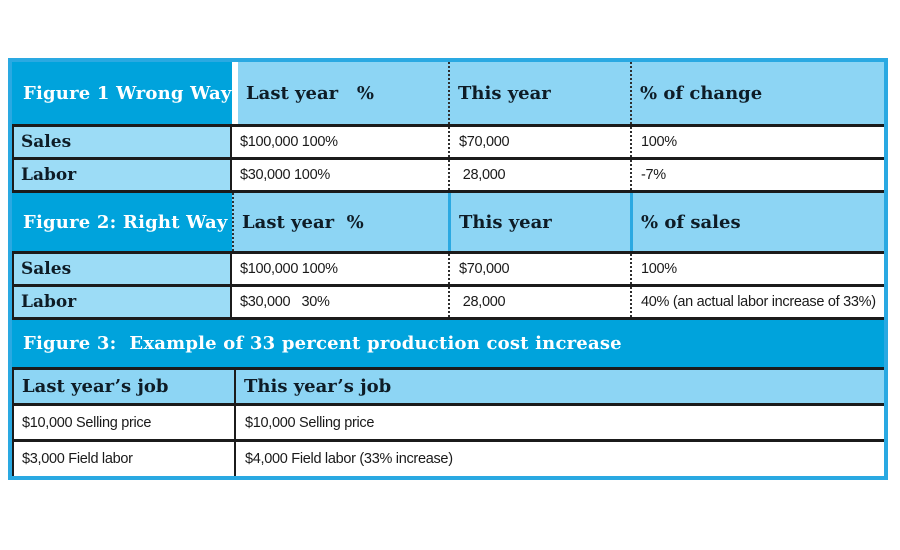 Image resolution: width=900 pixels, height=550 pixels. I want to click on figure1-col-last-year: Last year %, so click(340, 93).